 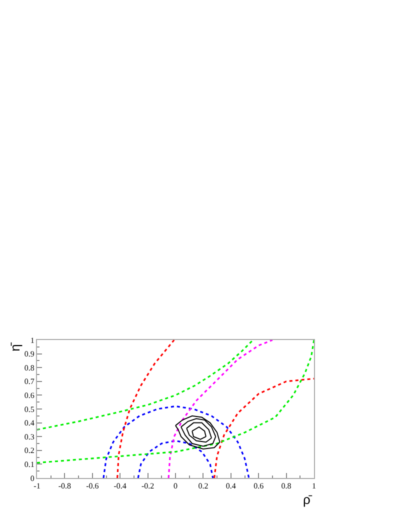 What do you see at coordinates (29, 354) in the screenshot?
I see `y-tick-label: 0.9` at bounding box center [29, 354].